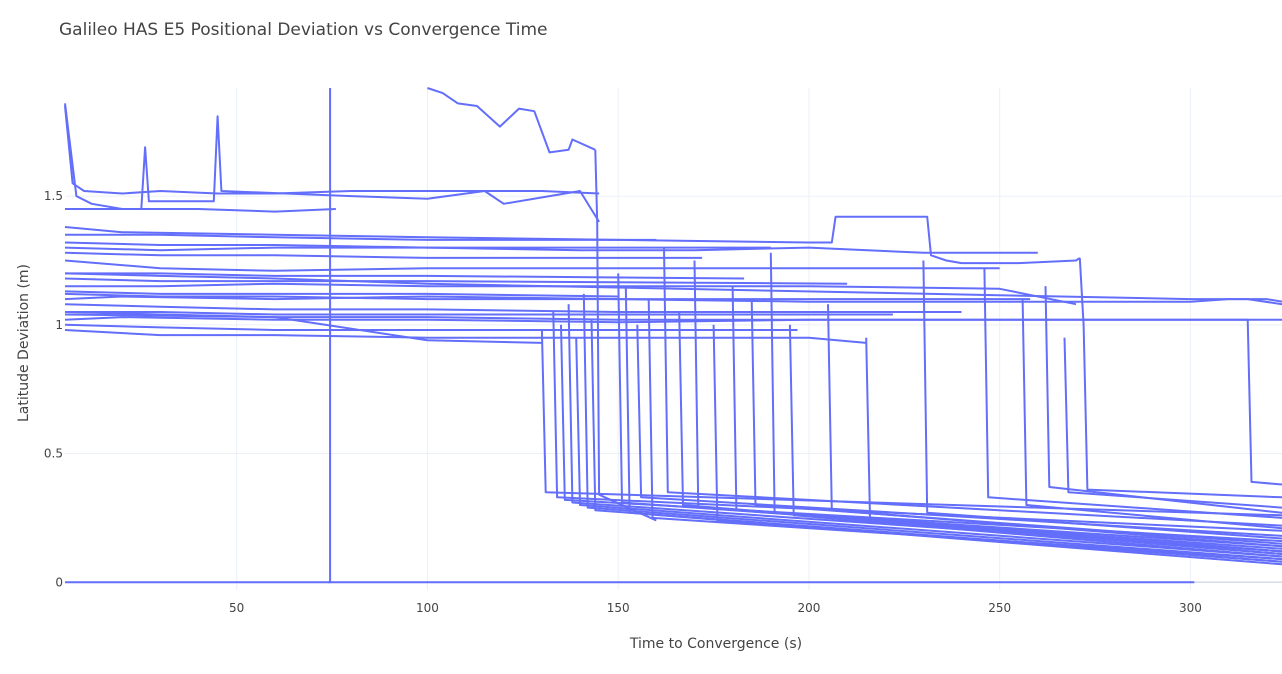 This screenshot has width=1282, height=674. I want to click on y-axis-label: Latitude Deviation (m), so click(24, 343).